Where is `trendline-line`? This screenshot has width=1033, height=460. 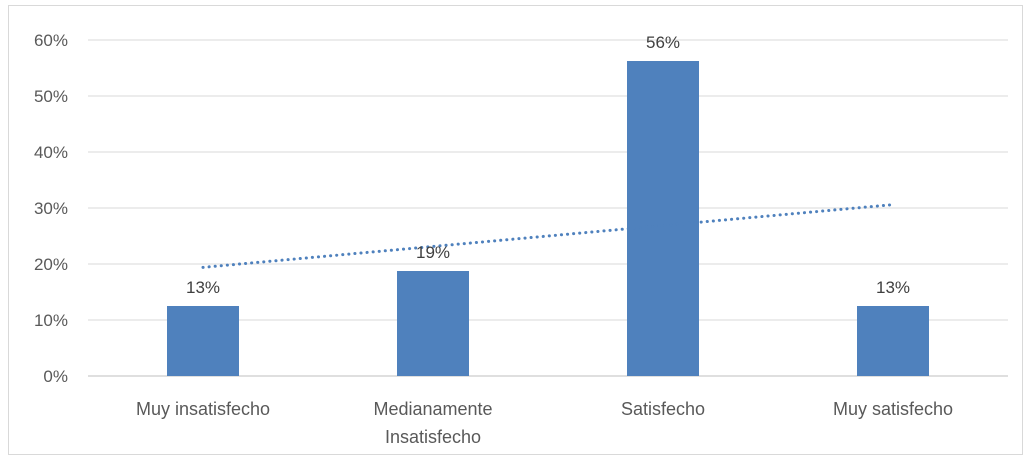
trendline-line is located at coordinates (548, 236).